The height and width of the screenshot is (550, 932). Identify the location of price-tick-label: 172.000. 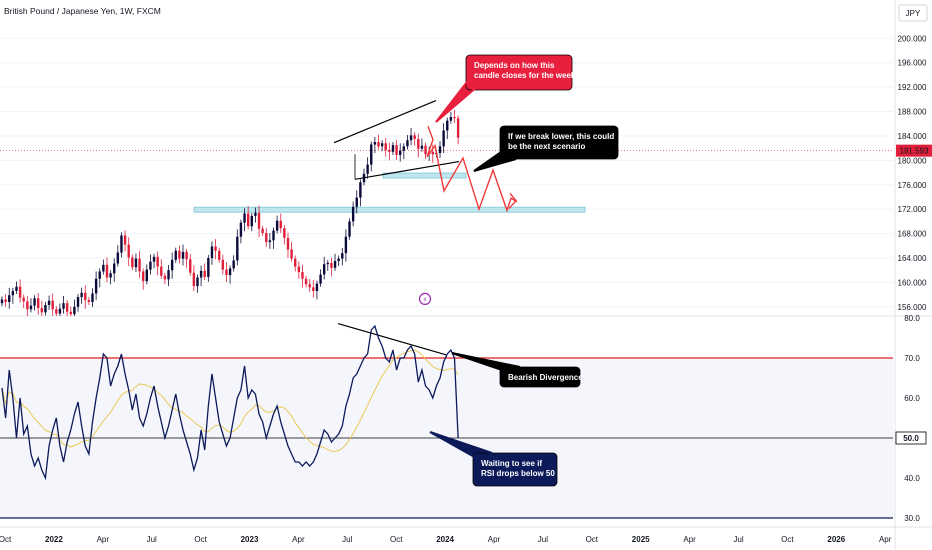
(912, 209).